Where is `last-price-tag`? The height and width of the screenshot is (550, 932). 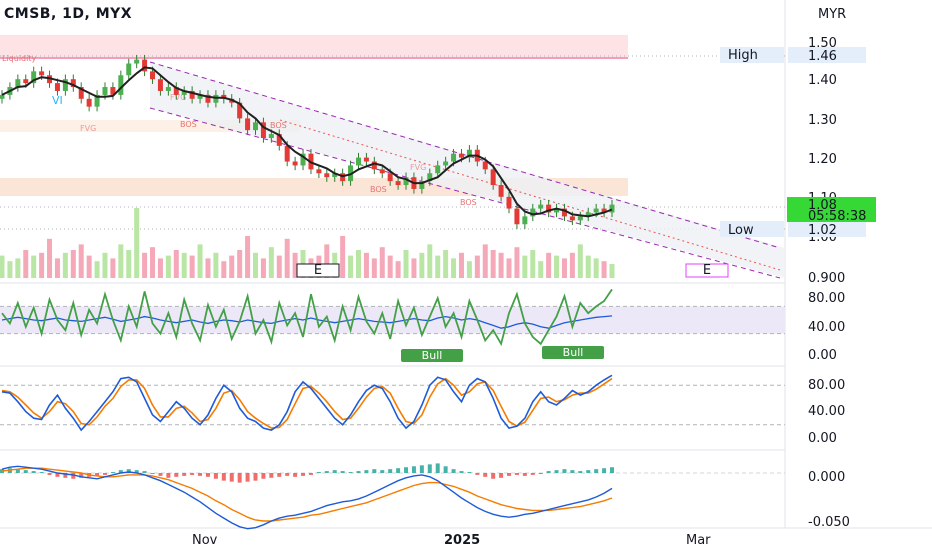
last-price-tag is located at coordinates (831, 209).